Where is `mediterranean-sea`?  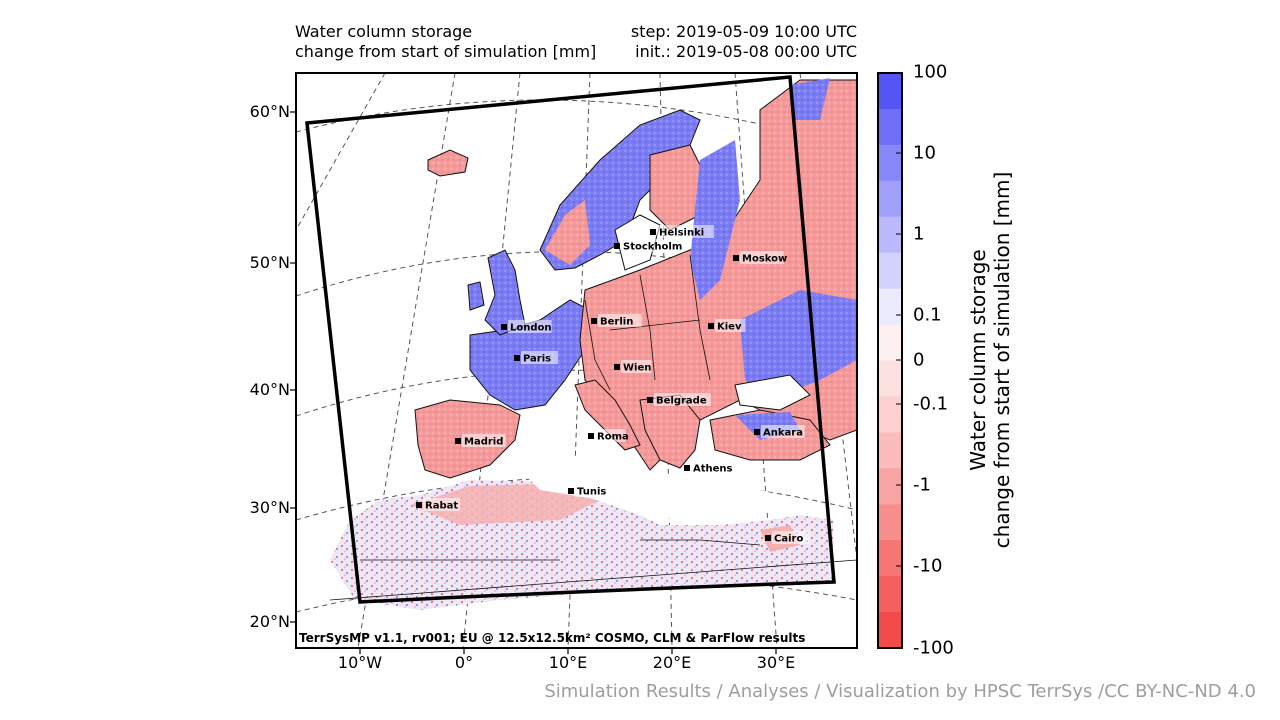 mediterranean-sea is located at coordinates (660, 488).